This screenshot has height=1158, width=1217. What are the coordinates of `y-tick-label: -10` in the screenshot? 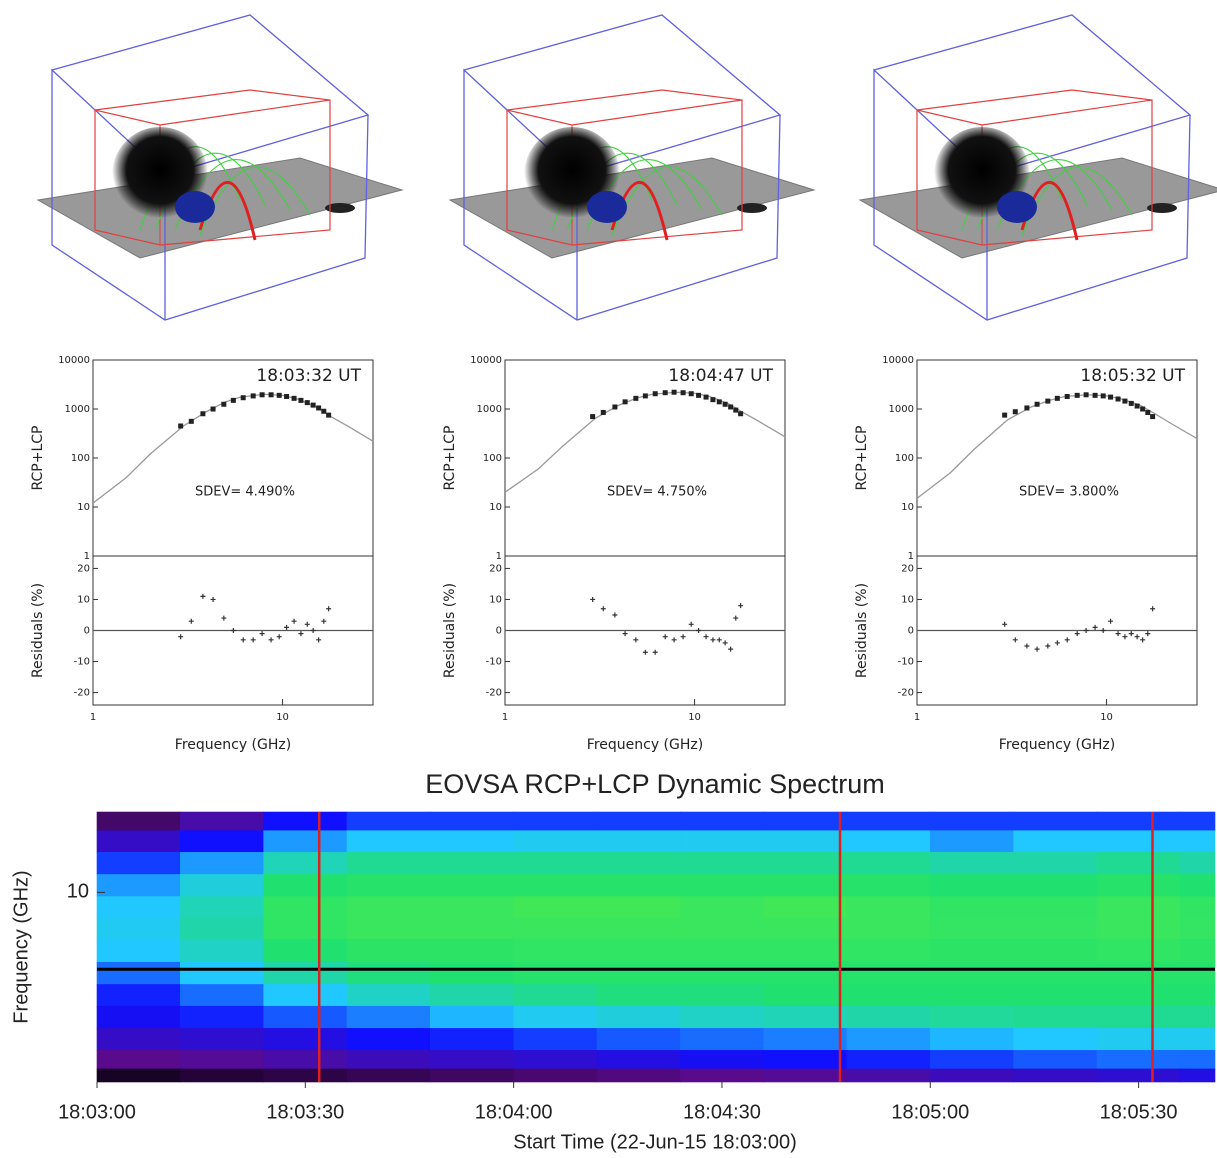 It's located at (906, 662).